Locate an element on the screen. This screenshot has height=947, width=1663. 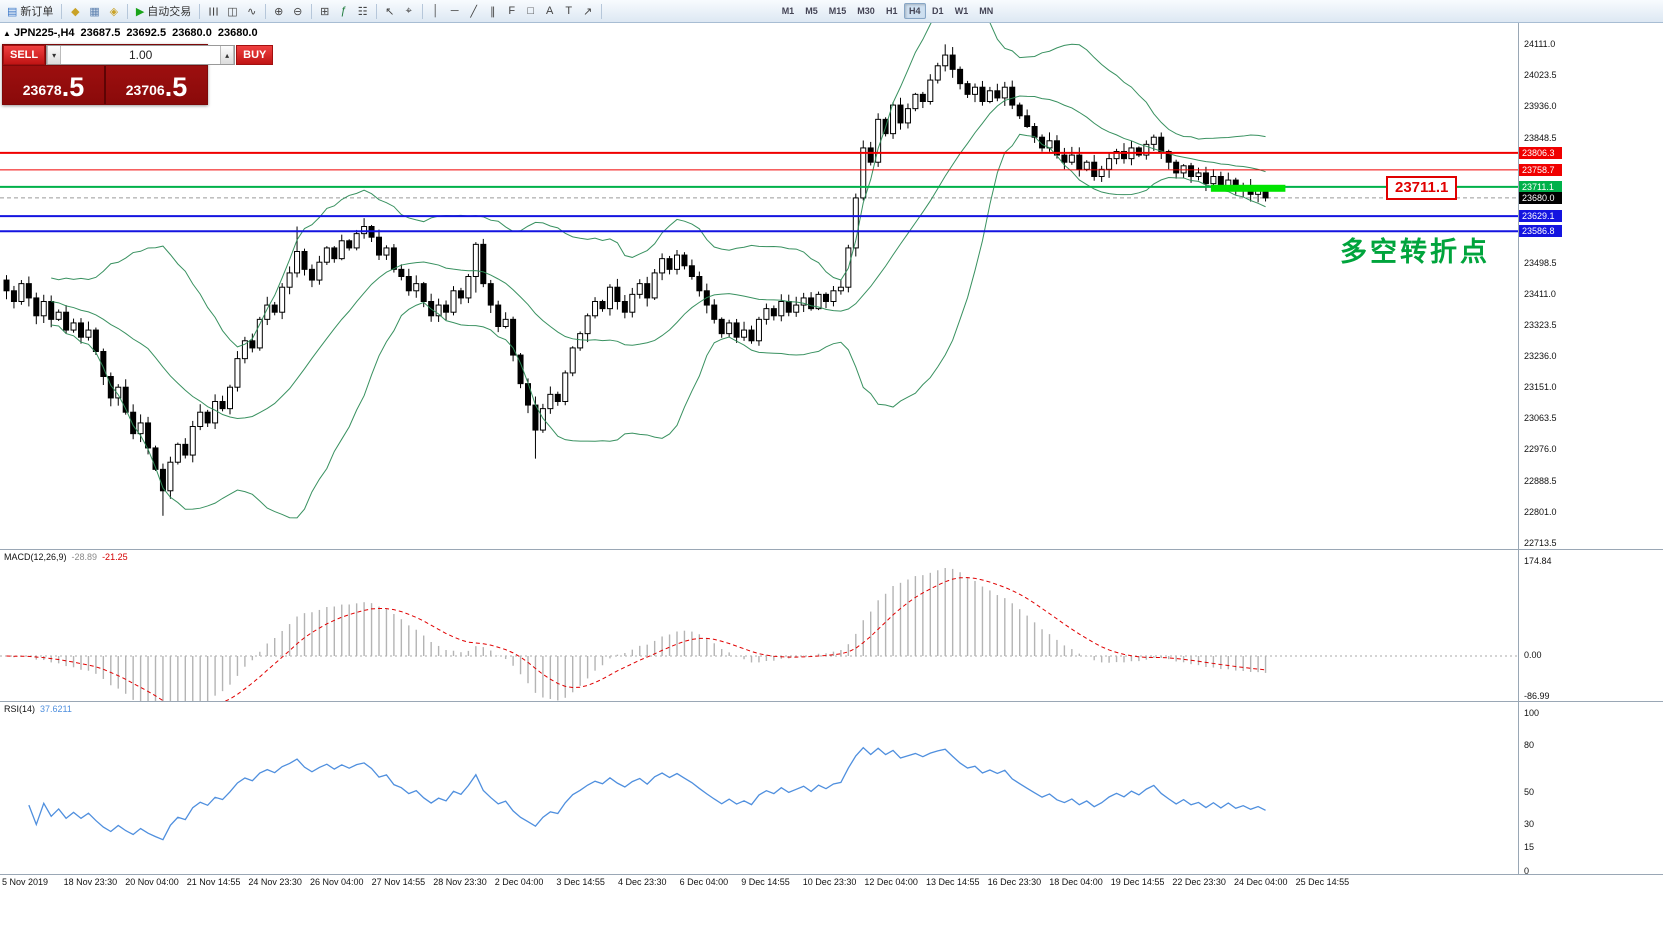
horizontal-levels is located at coordinates (759, 192).